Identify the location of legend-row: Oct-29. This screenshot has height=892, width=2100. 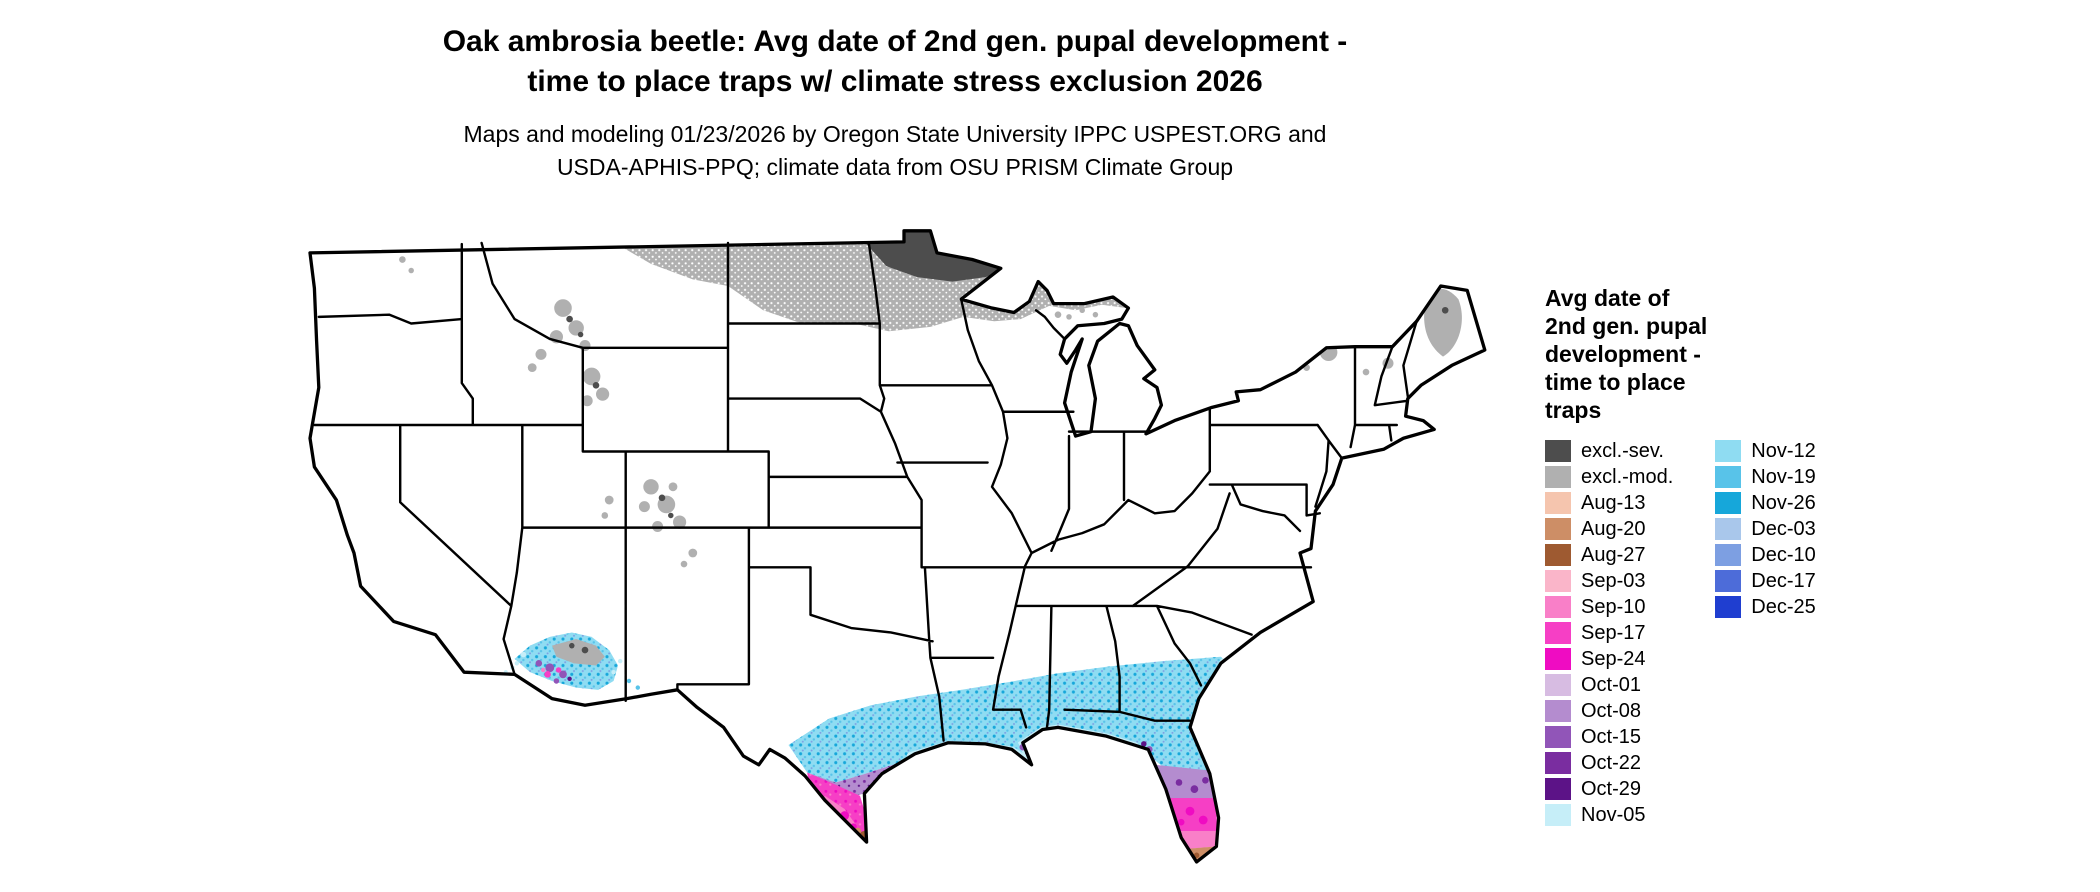
(1609, 789).